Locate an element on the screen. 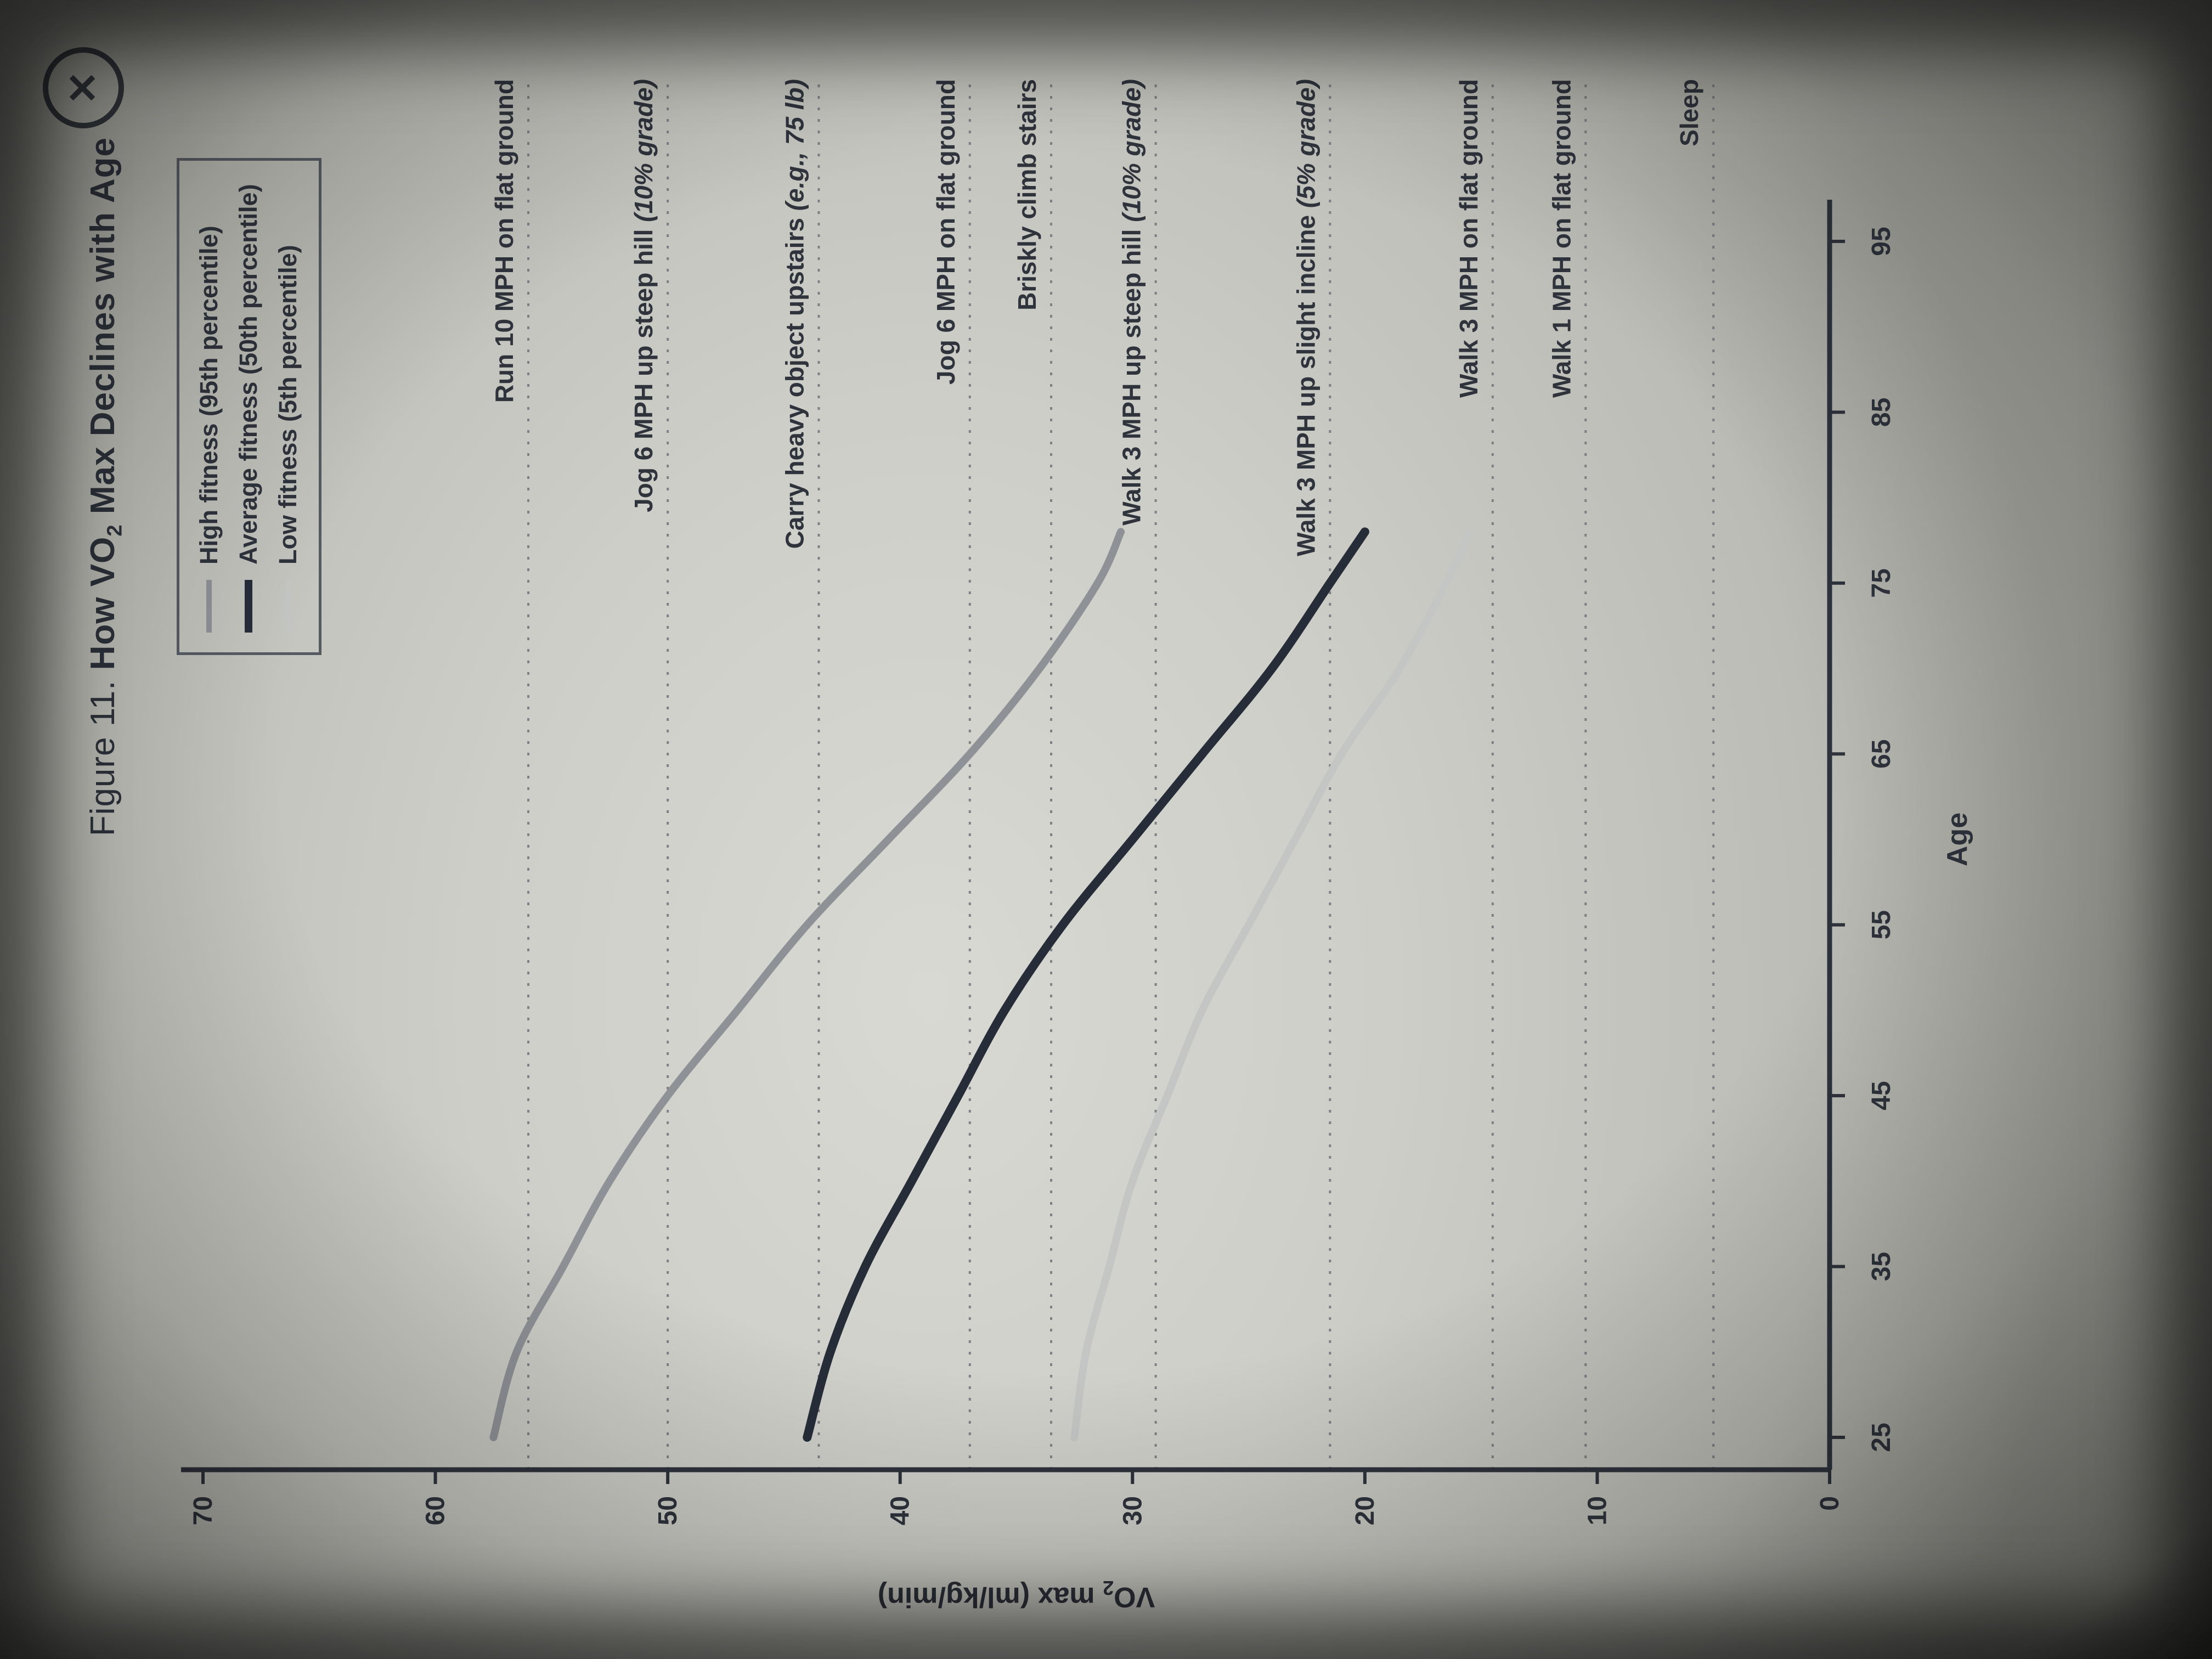 The height and width of the screenshot is (1659, 2212). y-tick-label: 50 is located at coordinates (668, 1510).